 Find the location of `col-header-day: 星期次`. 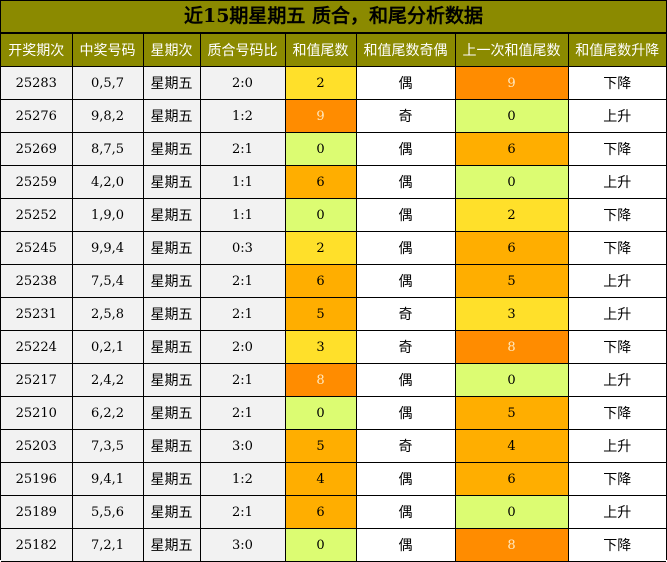

col-header-day: 星期次 is located at coordinates (171, 50).